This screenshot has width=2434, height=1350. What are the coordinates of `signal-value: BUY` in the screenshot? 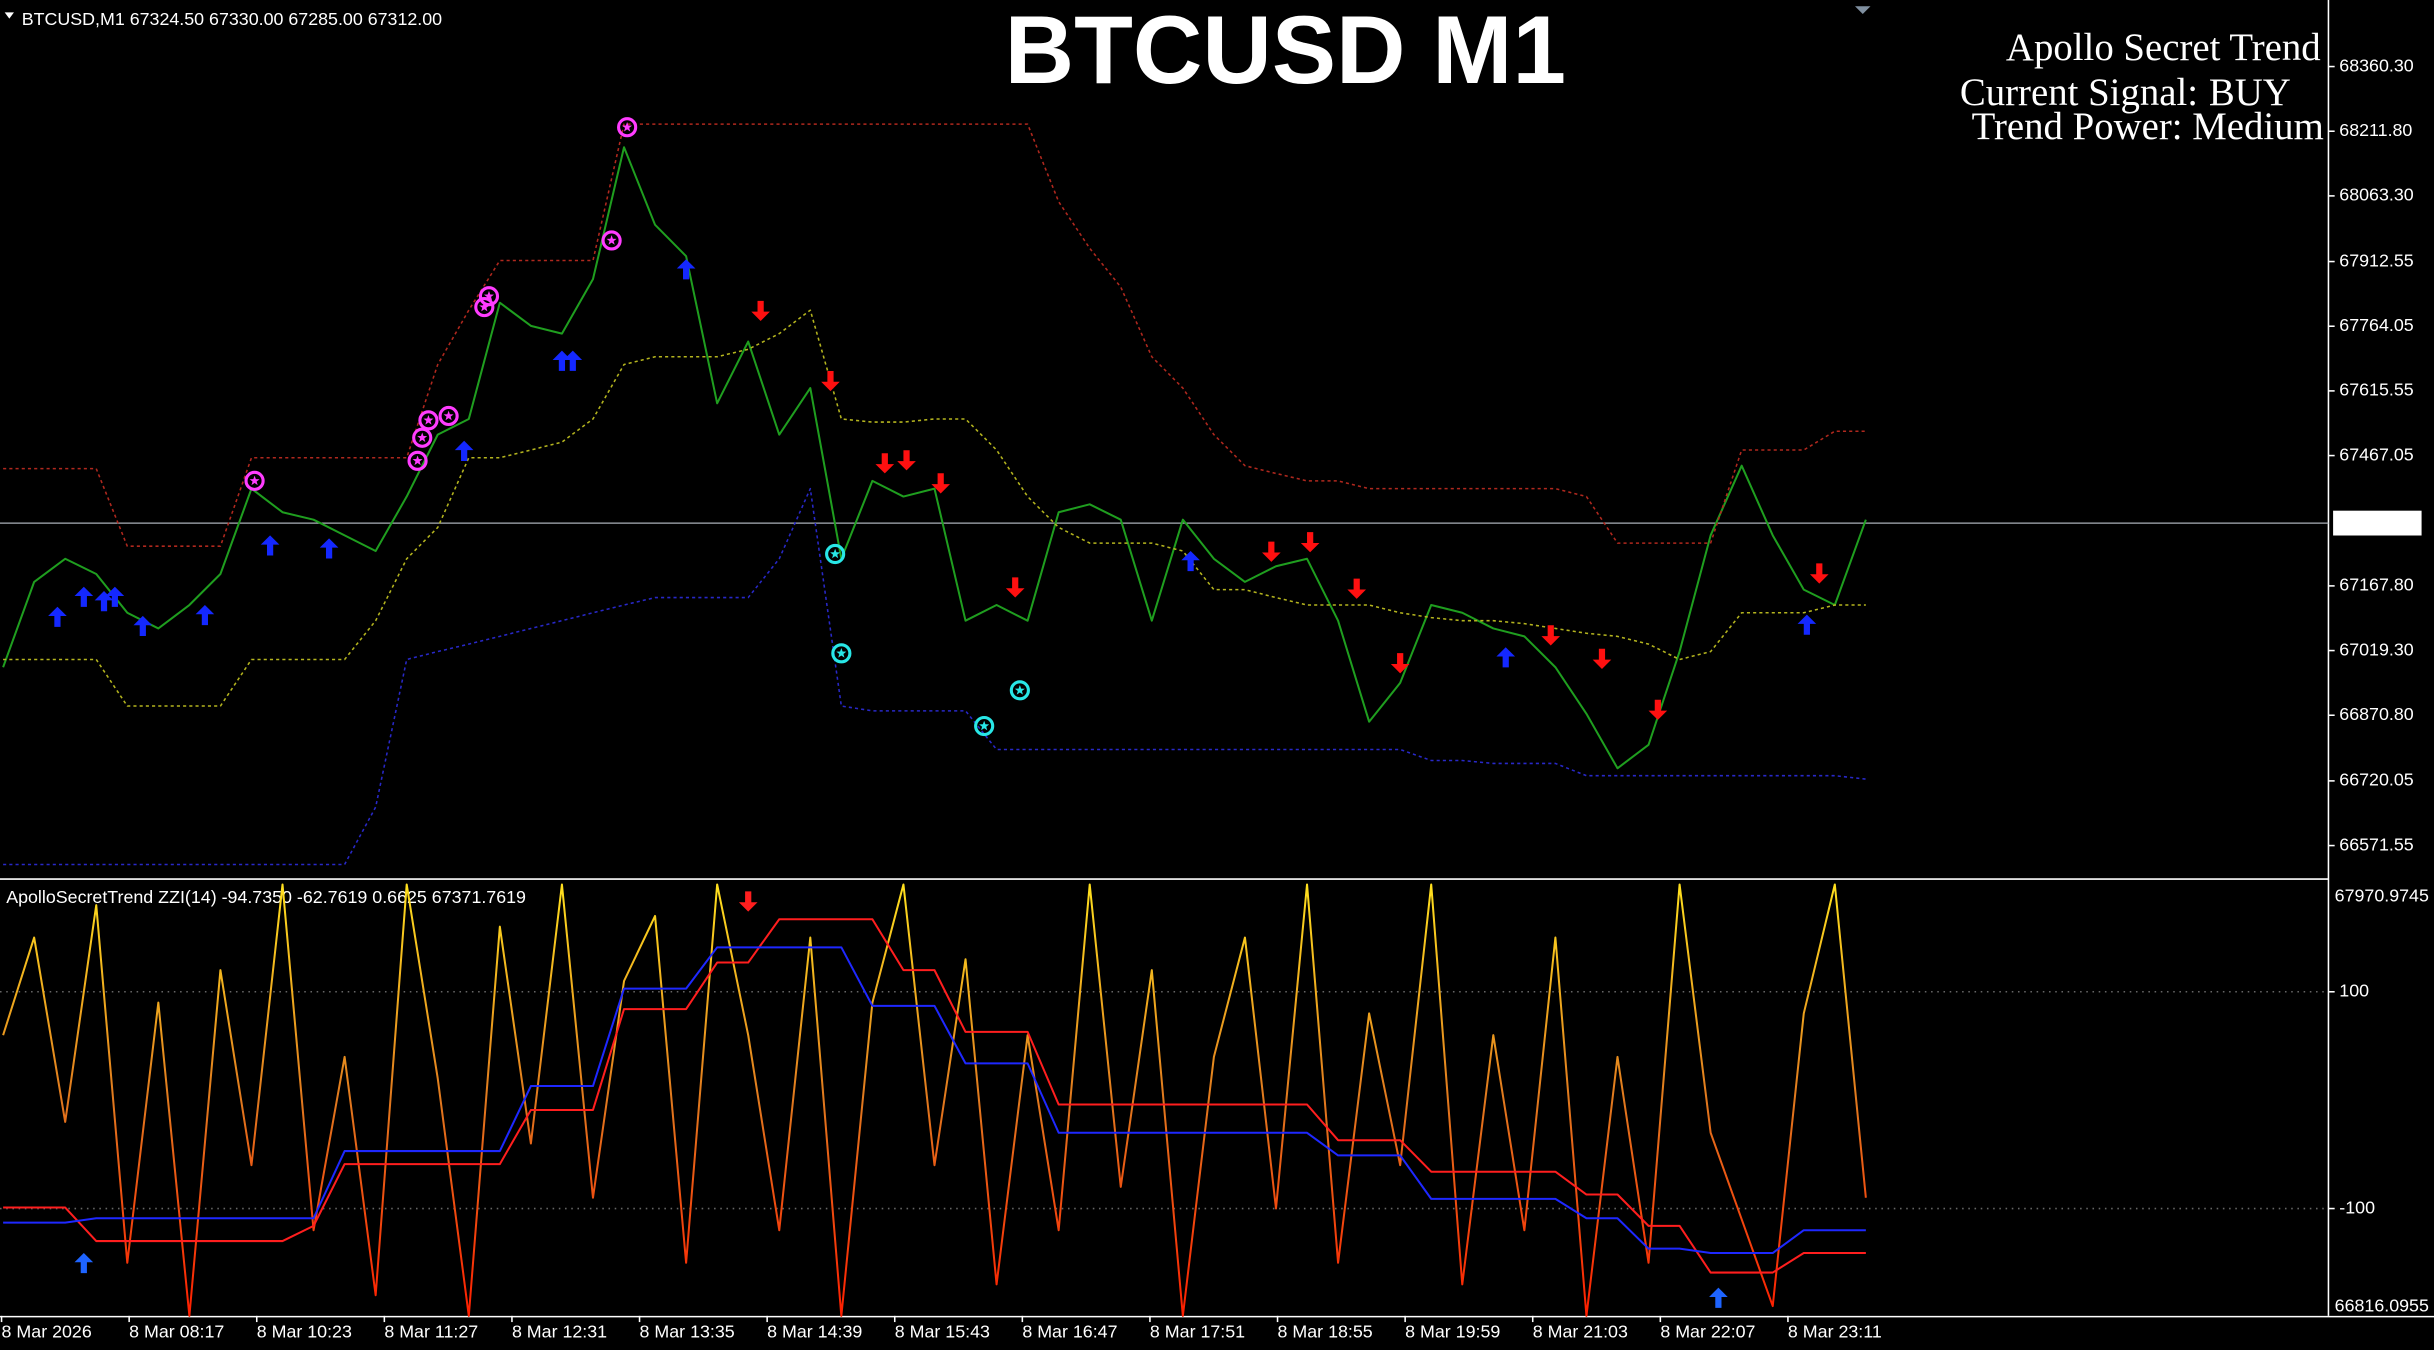 It's located at (2250, 92).